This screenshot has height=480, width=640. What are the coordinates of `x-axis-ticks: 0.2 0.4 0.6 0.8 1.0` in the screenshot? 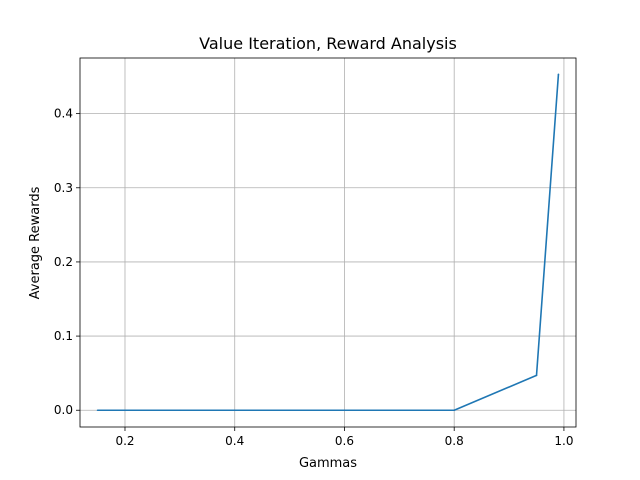 It's located at (344, 437).